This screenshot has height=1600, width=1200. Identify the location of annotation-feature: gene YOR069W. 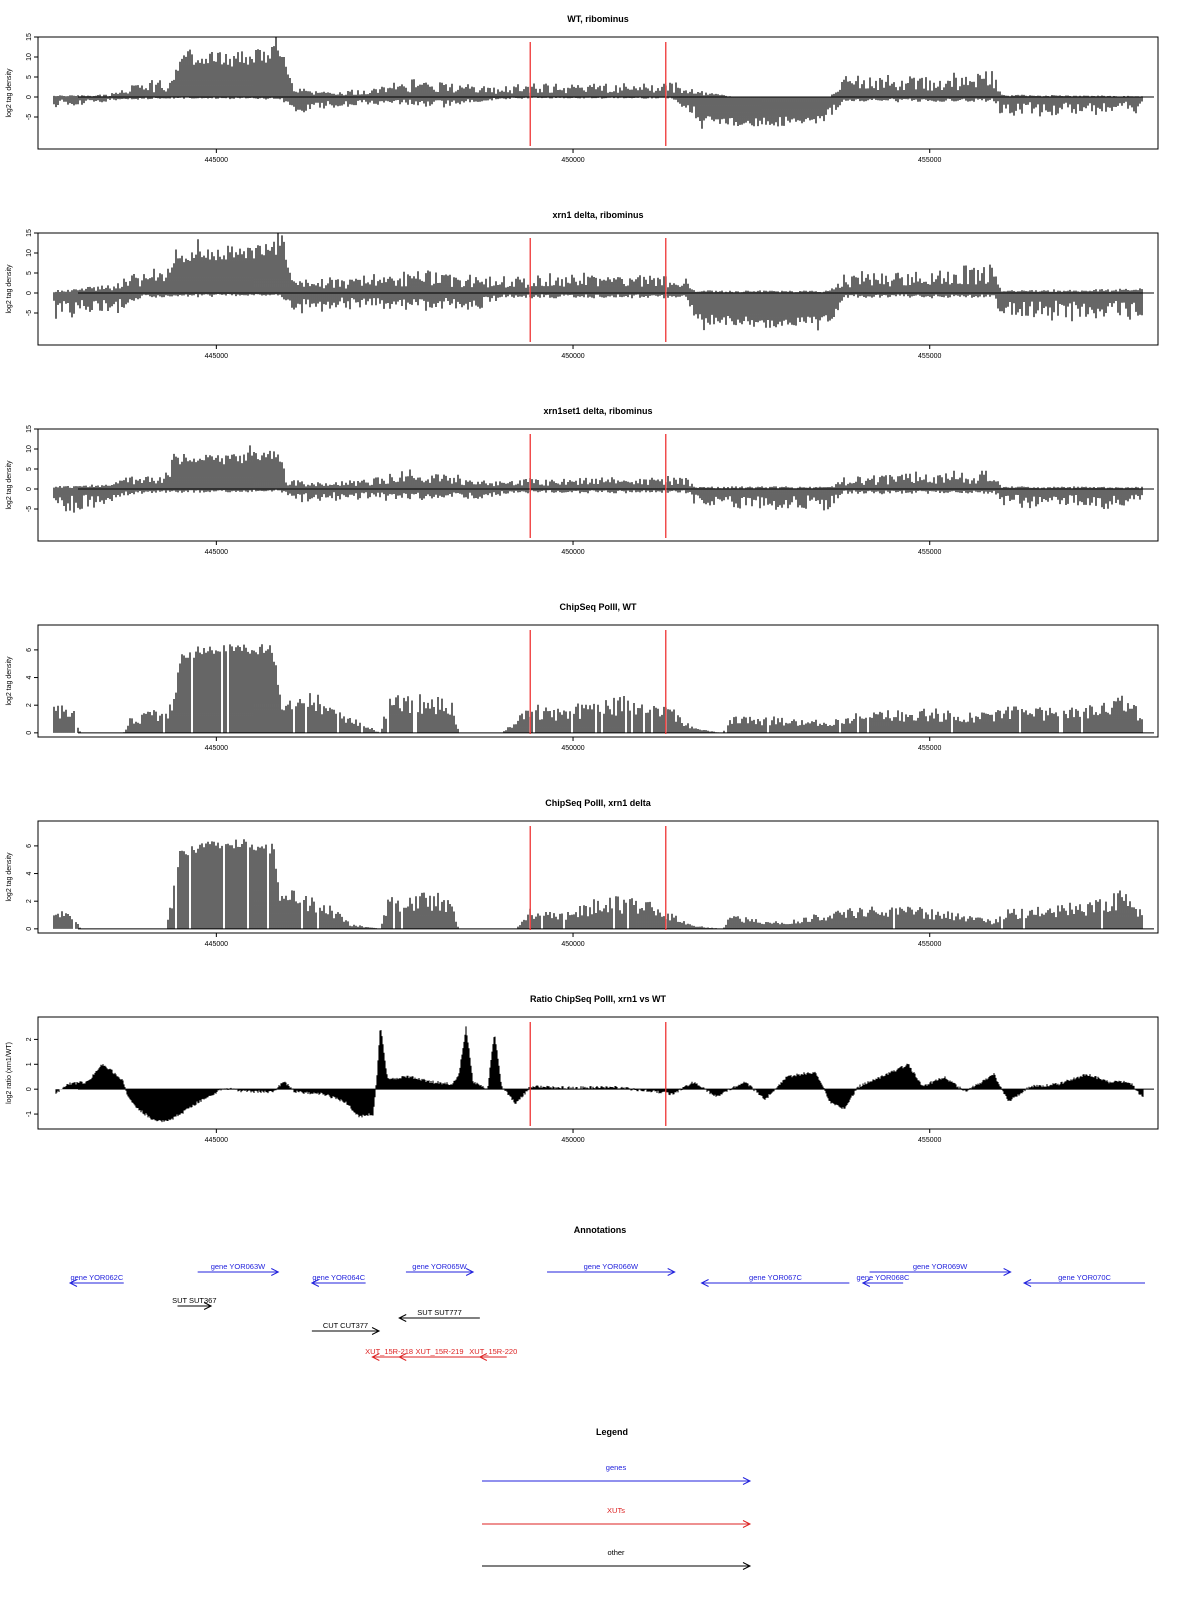
(940, 1269).